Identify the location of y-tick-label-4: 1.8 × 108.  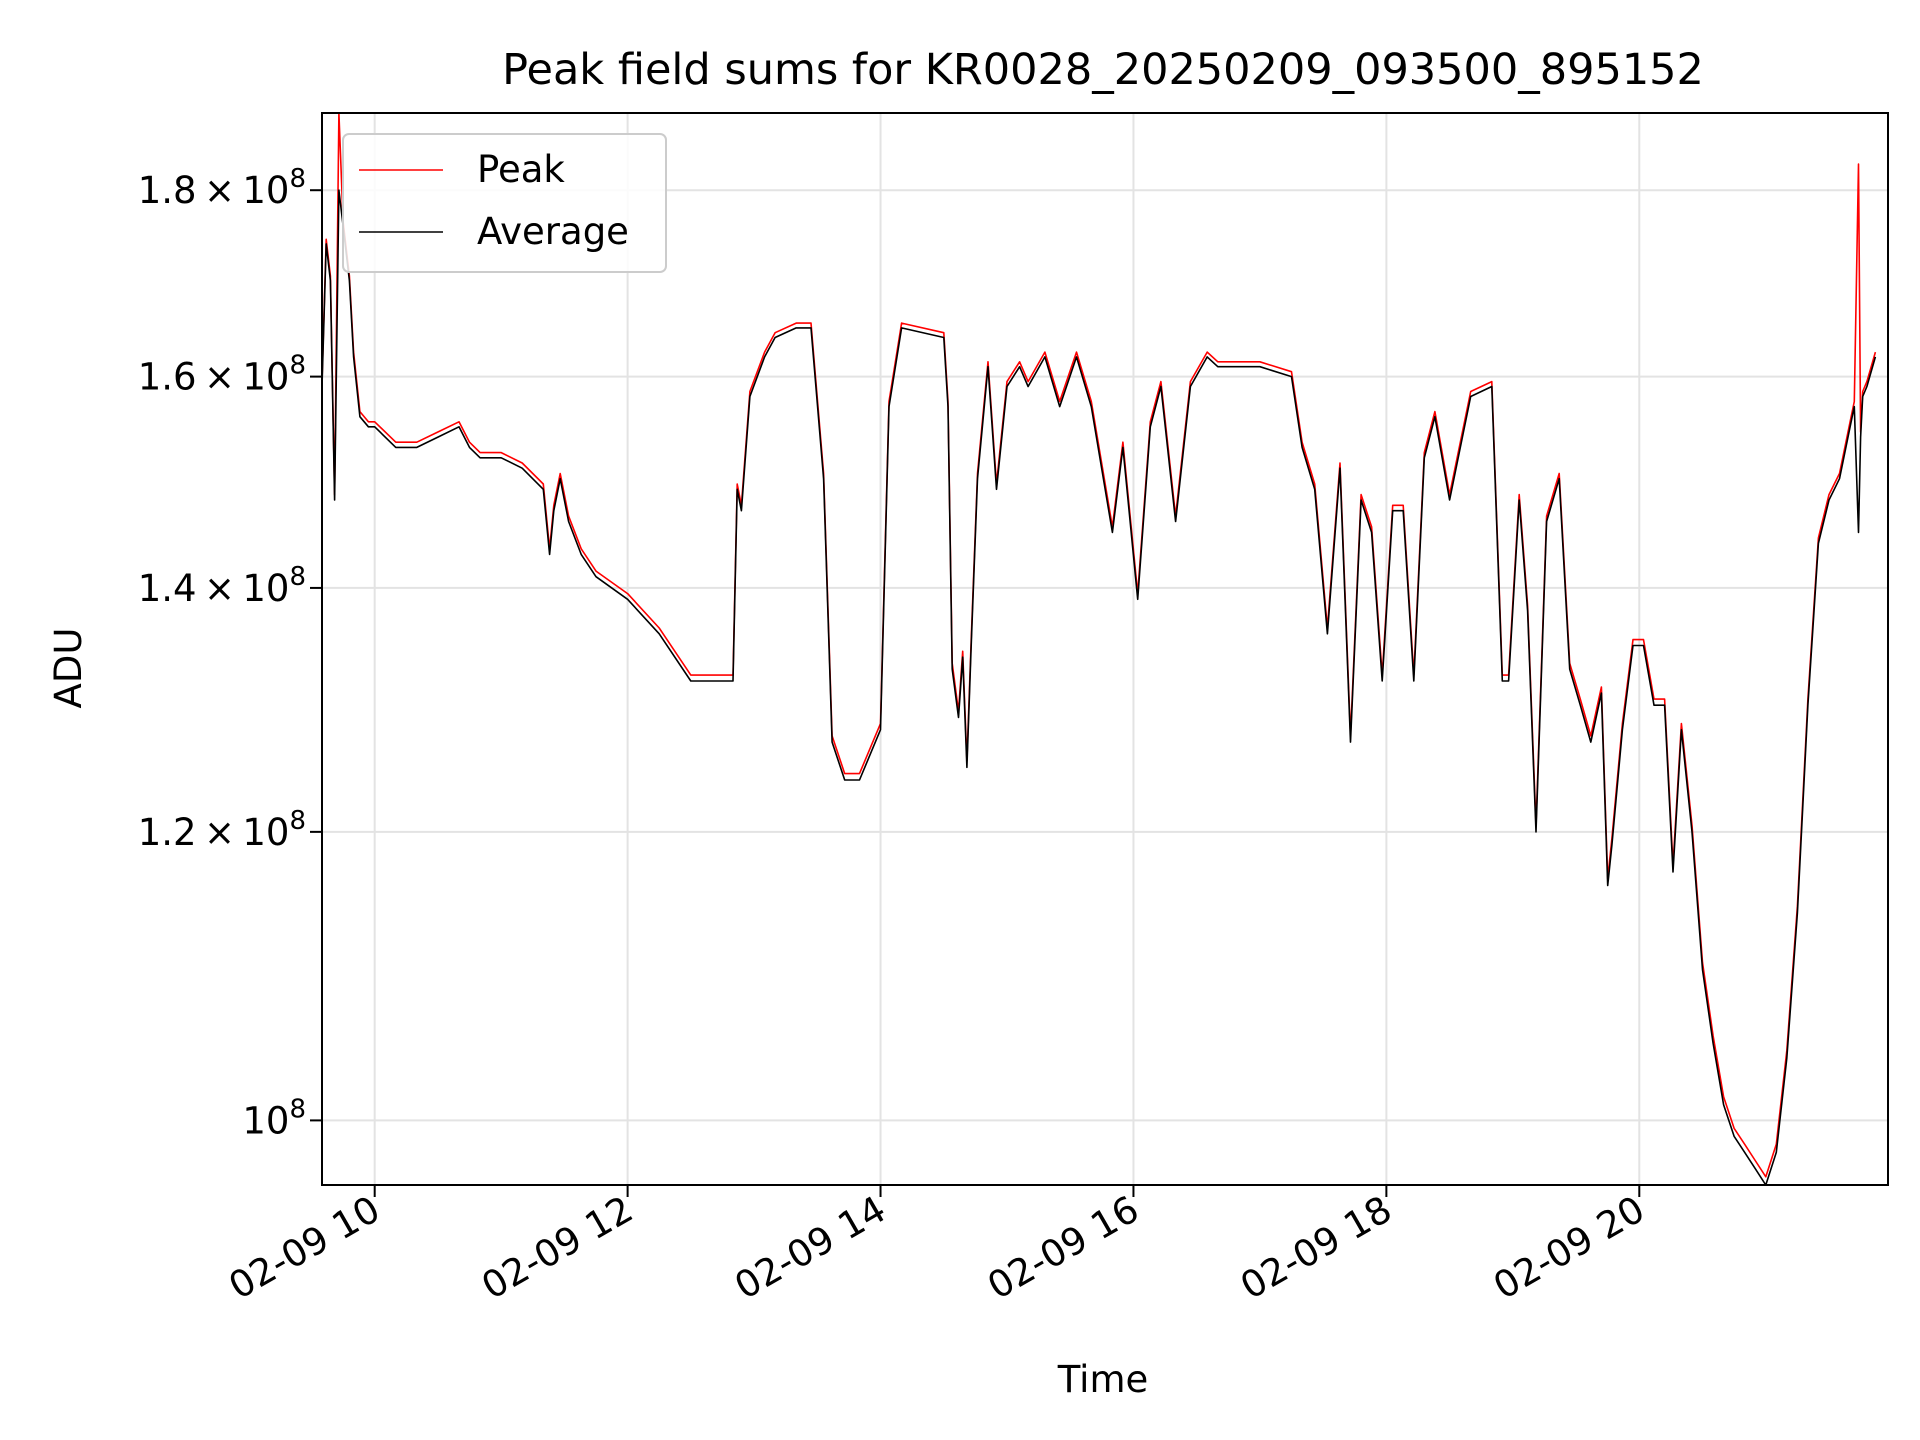
(222, 188).